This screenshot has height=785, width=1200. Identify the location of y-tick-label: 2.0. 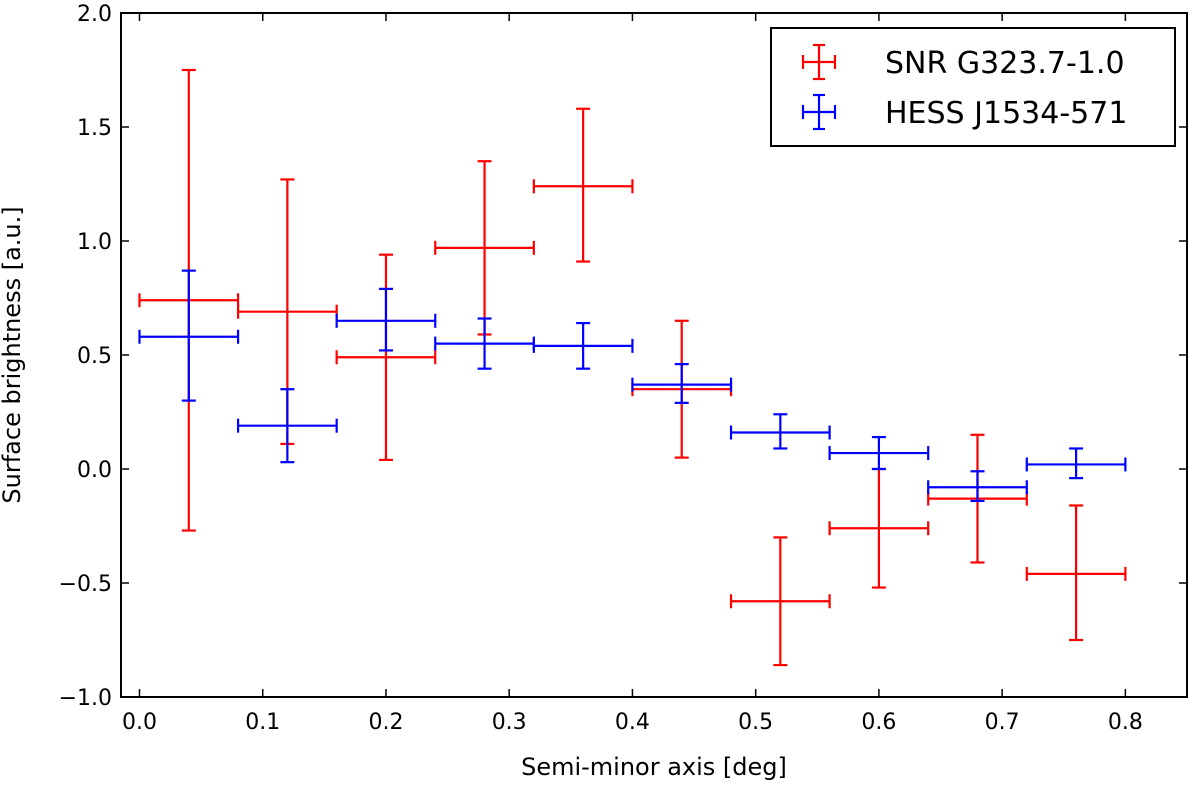
(94, 14).